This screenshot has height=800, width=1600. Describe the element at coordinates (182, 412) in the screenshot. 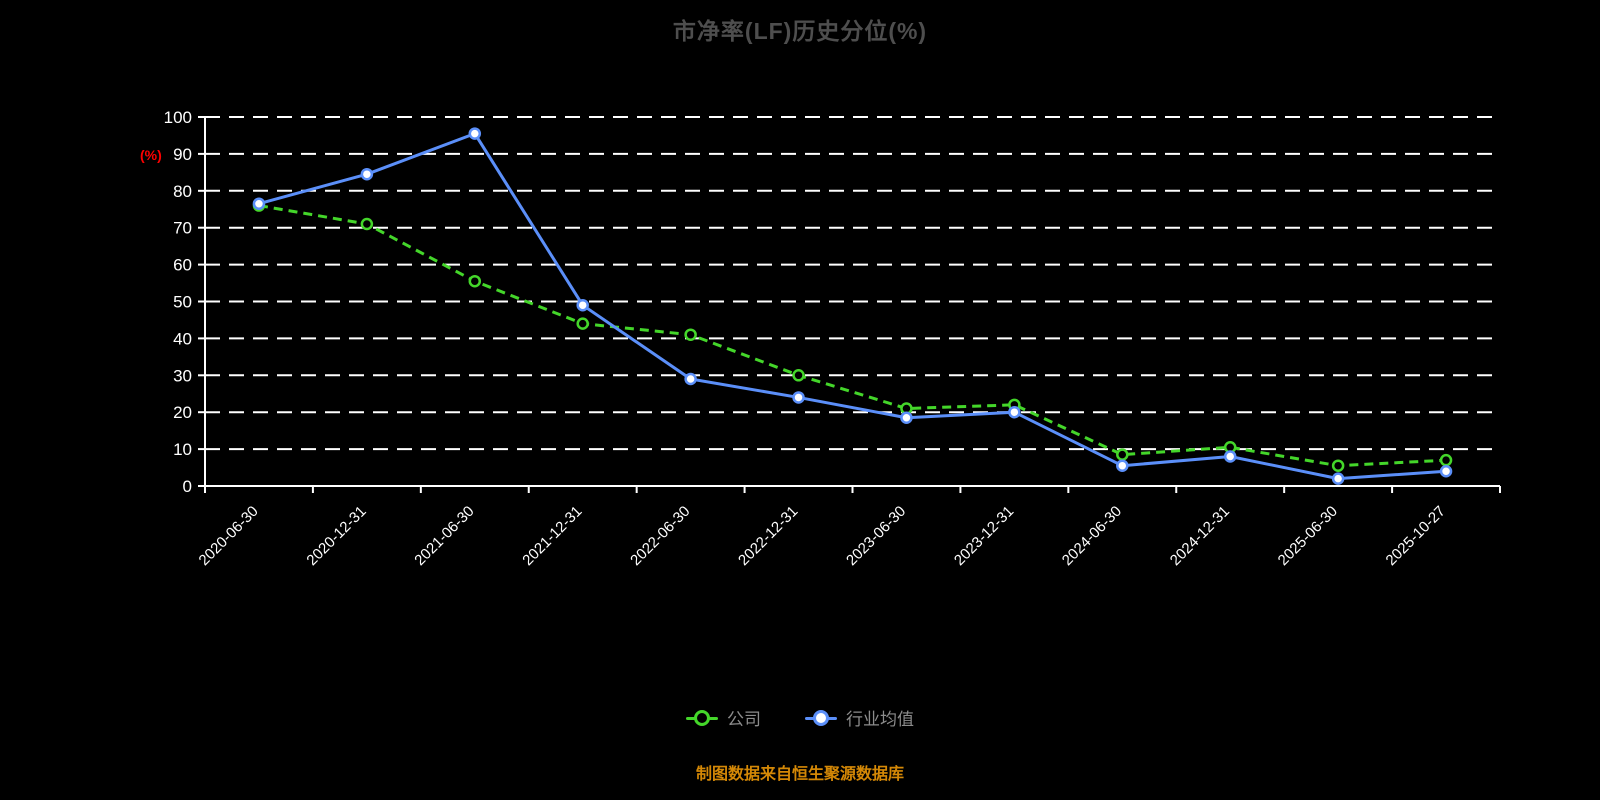

I see `y-tick-label: 20` at that location.